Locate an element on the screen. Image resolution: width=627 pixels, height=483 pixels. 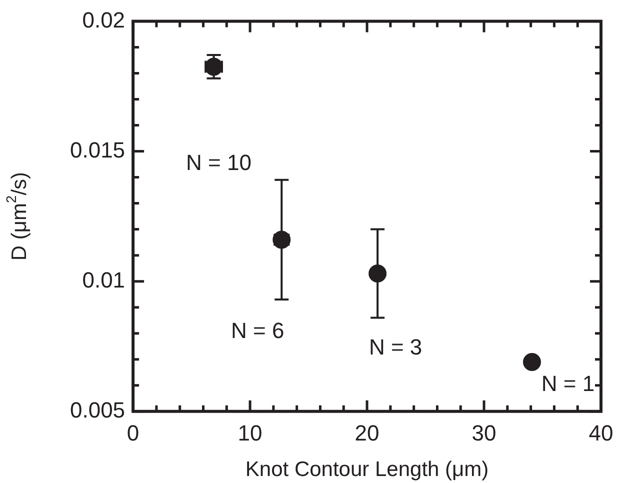
y-axis-title: D (μm2/s) is located at coordinates (16, 216).